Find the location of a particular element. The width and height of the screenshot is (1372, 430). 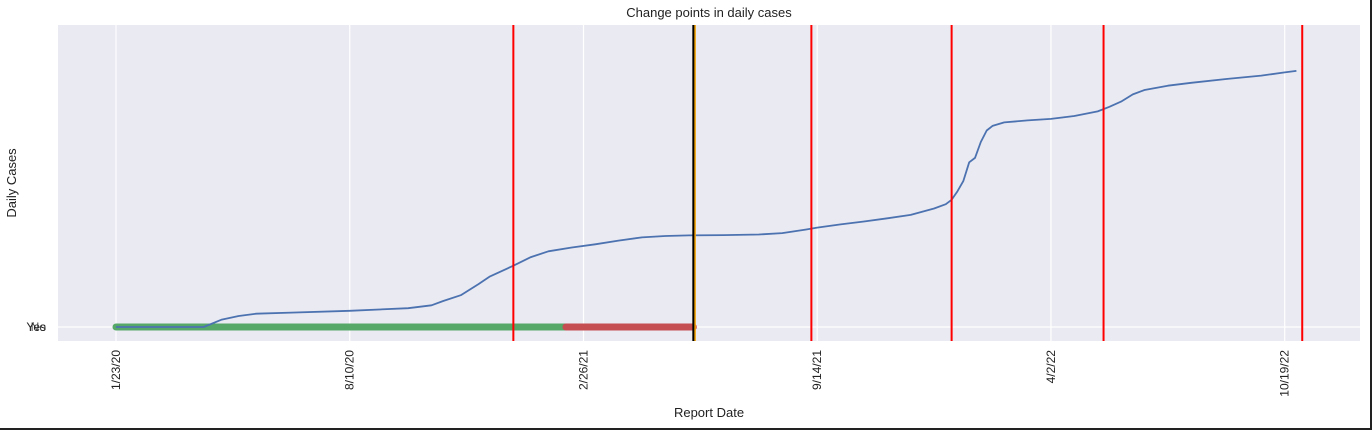

x-tick-label: 1/23/20 is located at coordinates (116, 370).